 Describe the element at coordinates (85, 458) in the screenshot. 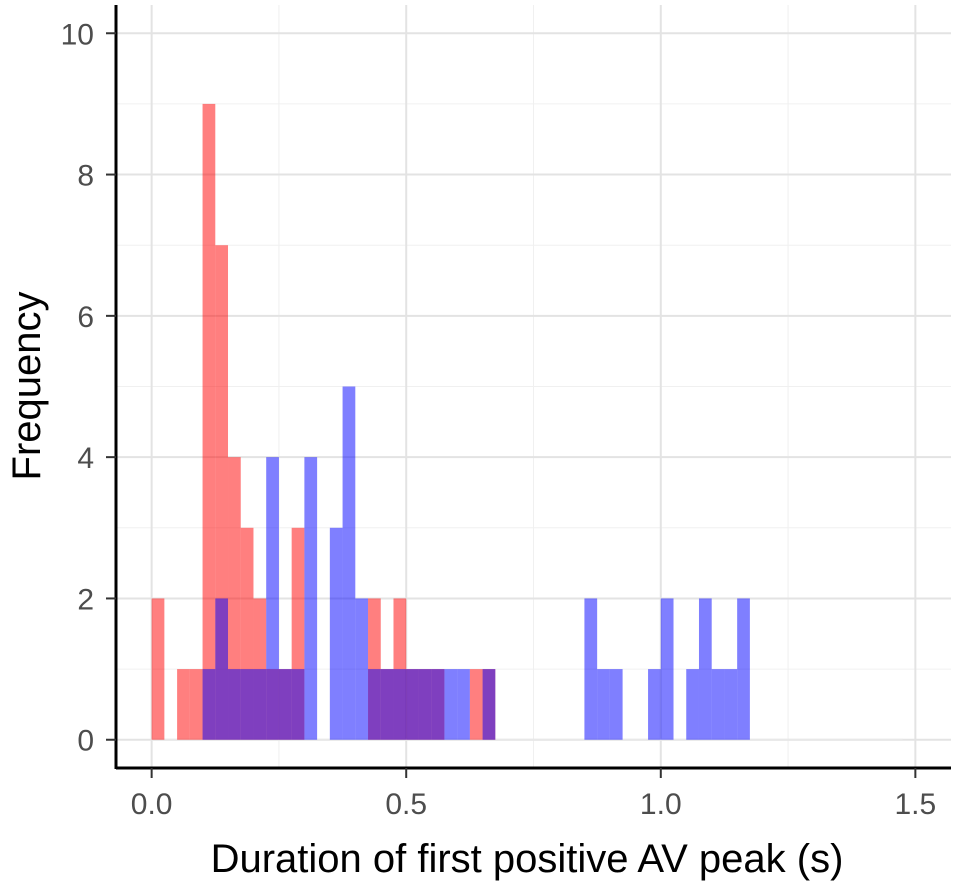

I see `y-tick-label: 4` at that location.